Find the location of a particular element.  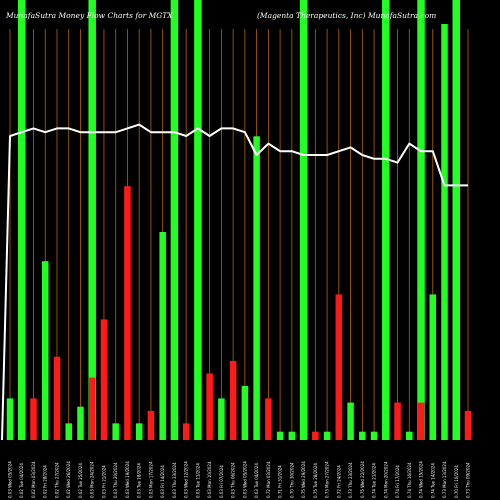

x-tick-label: 0.03 Tue 04/2024 is located at coordinates (256, 480).